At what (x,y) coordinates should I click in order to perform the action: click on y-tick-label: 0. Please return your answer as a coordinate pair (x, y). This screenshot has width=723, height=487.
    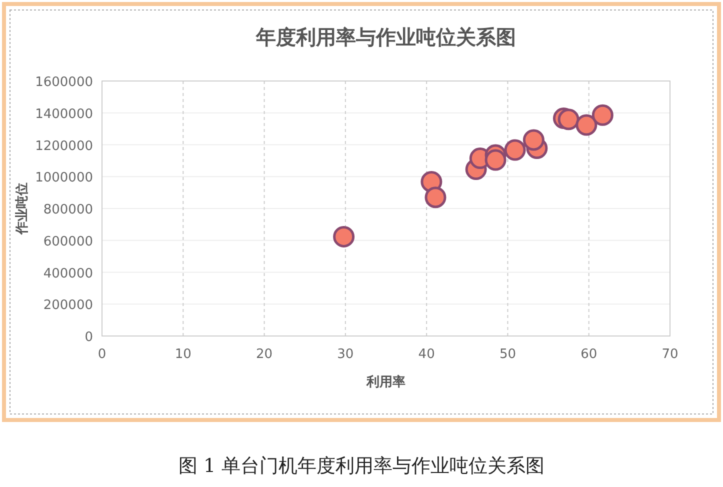
    Looking at the image, I should click on (88, 337).